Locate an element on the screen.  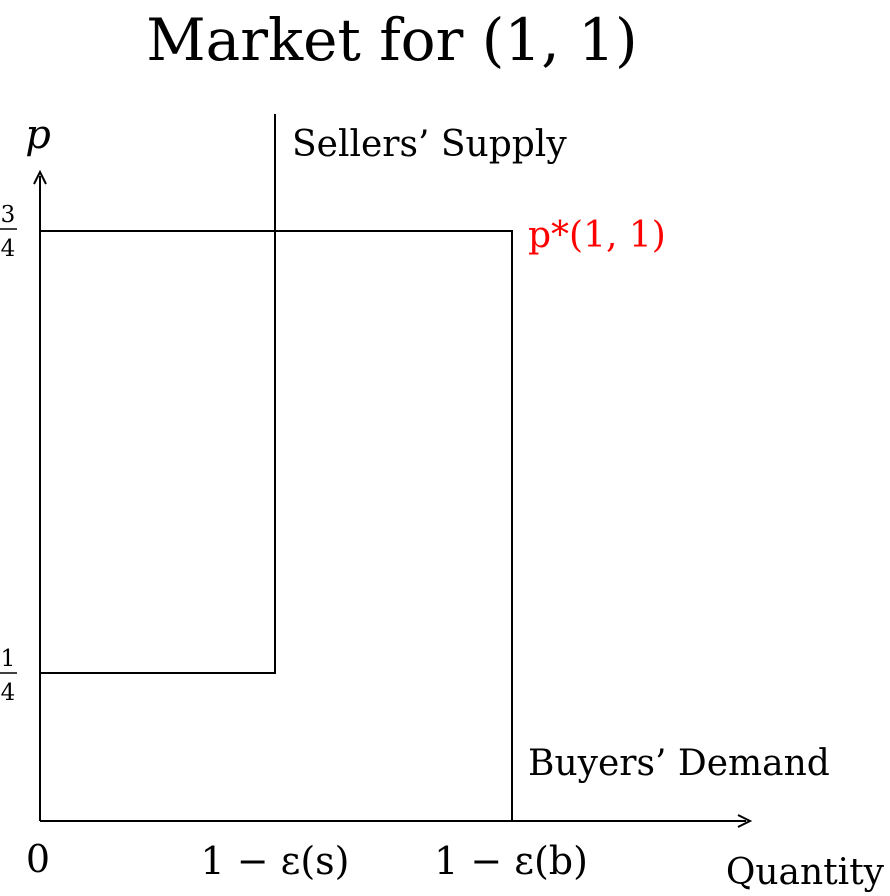
x-axis-arrowhead is located at coordinates (745, 821).